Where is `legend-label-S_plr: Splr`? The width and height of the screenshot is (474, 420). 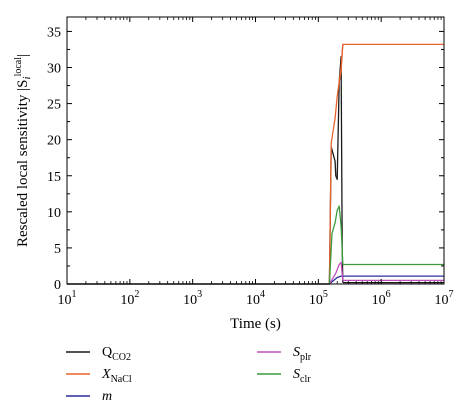
legend-label-S_plr: Splr is located at coordinates (302, 354).